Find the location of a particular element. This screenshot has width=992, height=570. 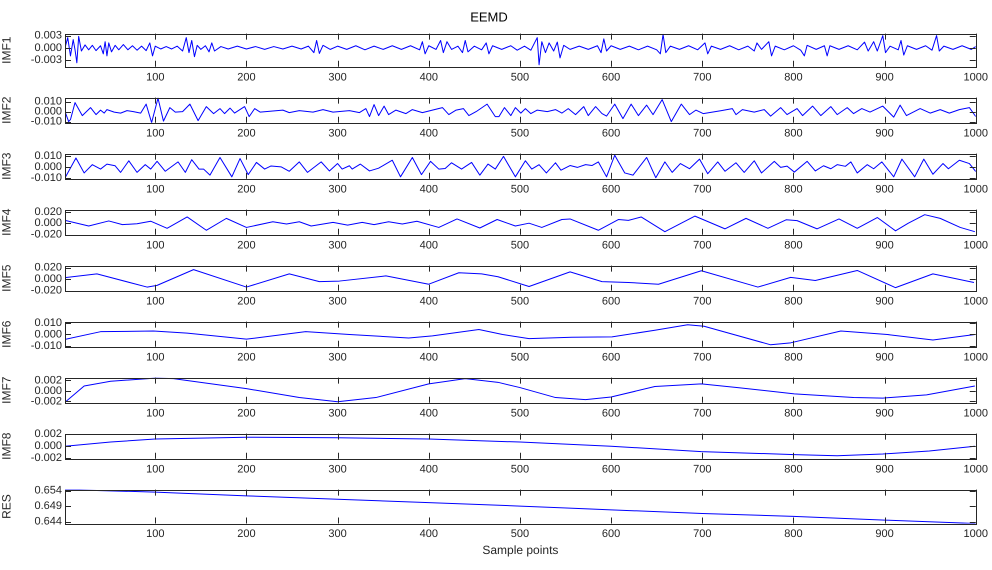

y-axis-title: IMF3 is located at coordinates (7, 166).